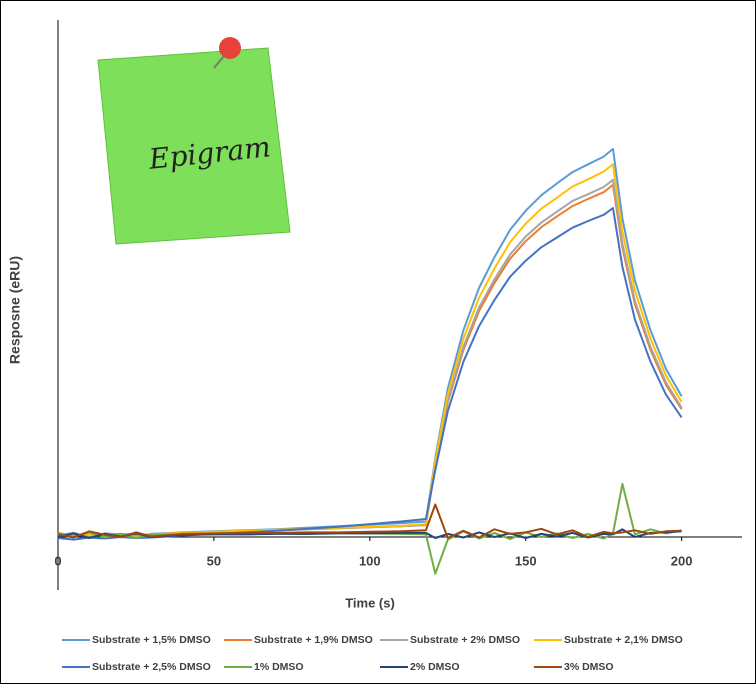 This screenshot has height=689, width=756. What do you see at coordinates (435, 667) in the screenshot?
I see `legend-label: 2% DMSO` at bounding box center [435, 667].